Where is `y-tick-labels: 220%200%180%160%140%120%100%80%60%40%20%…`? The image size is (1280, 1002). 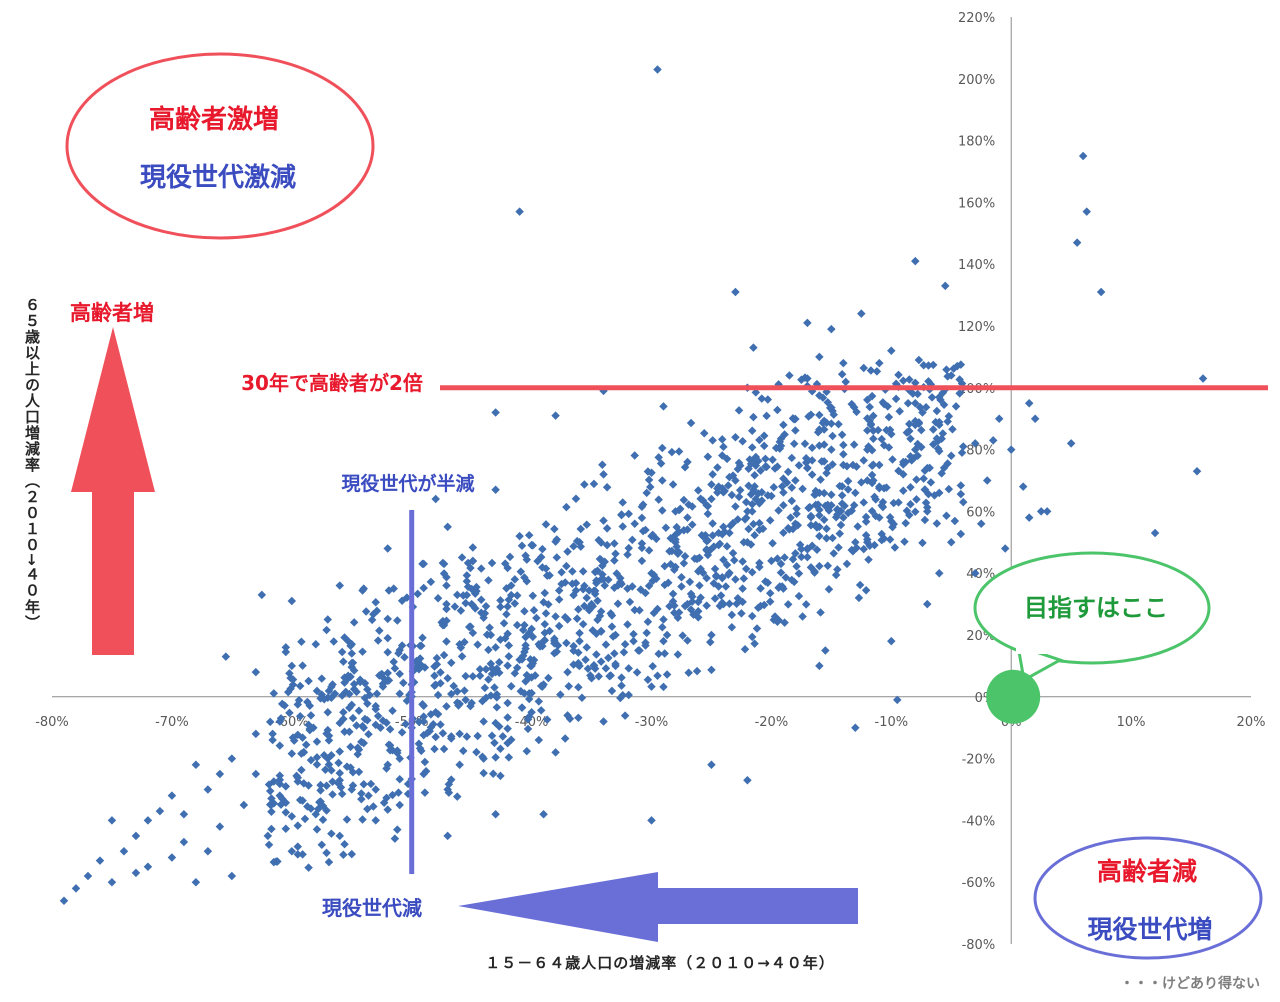 y-tick-labels: 220%200%180%160%140%120%100%80%60%40%20%… is located at coordinates (976, 482).